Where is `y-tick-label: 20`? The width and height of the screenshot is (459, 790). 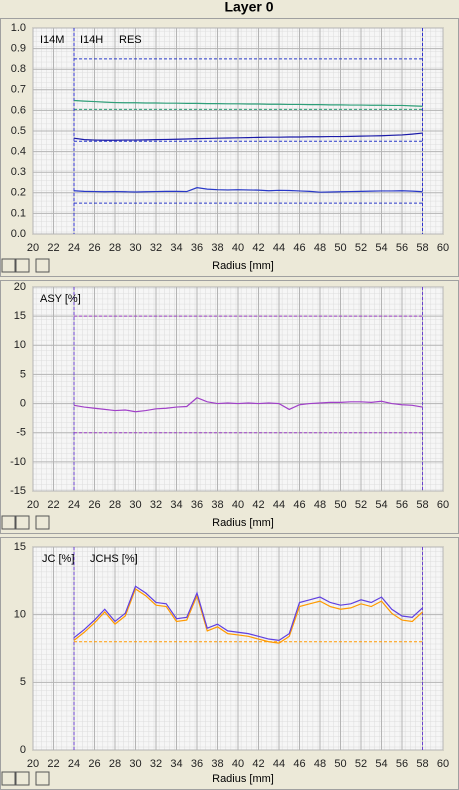 y-tick-label: 20 is located at coordinates (20, 287).